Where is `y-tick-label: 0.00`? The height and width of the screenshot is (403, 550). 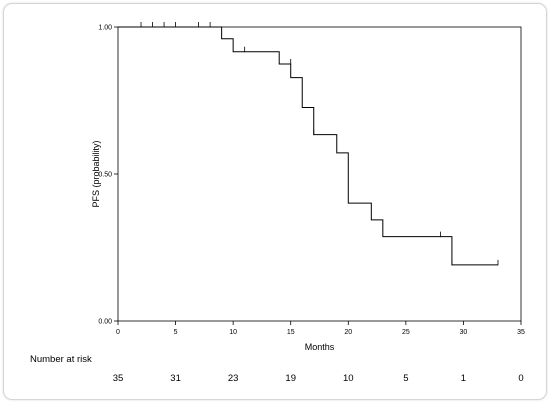
y-tick-label: 0.00 is located at coordinates (105, 322).